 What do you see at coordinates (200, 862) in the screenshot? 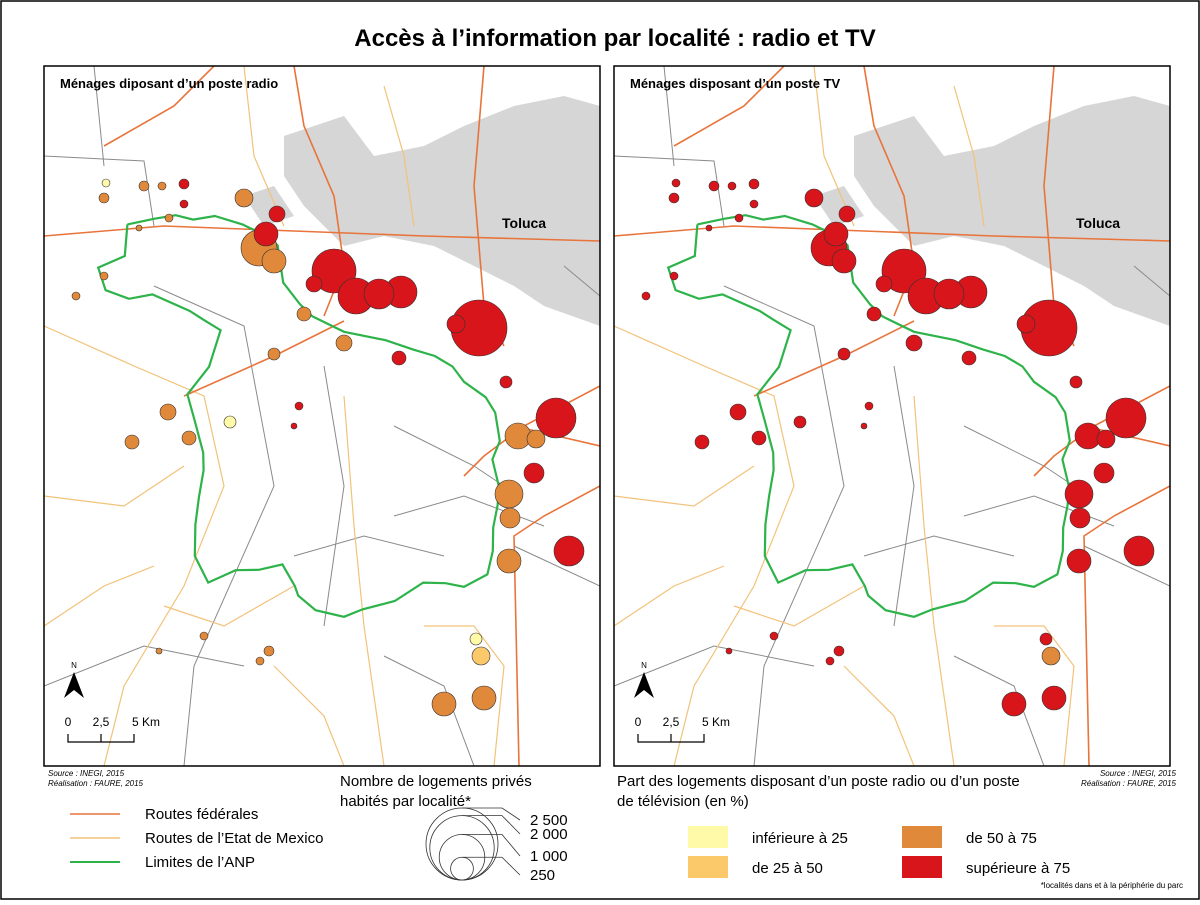
I see `legend-line-label: Limites de l’ANP` at bounding box center [200, 862].